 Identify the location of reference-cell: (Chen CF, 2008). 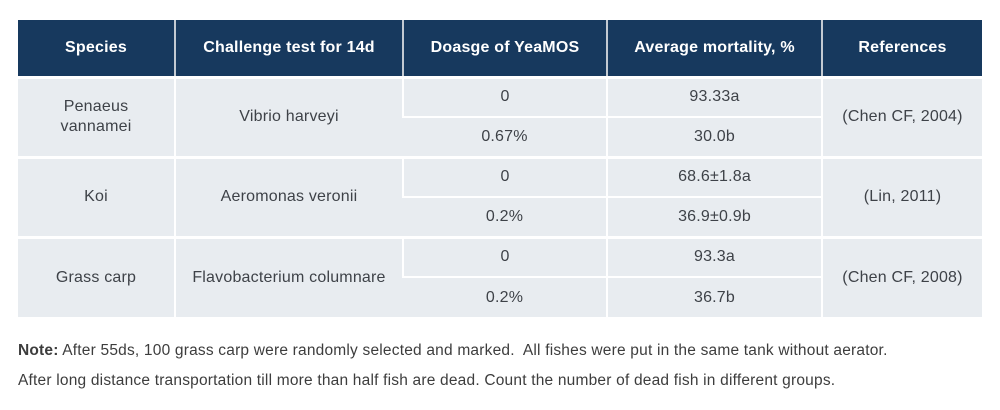
(901, 276).